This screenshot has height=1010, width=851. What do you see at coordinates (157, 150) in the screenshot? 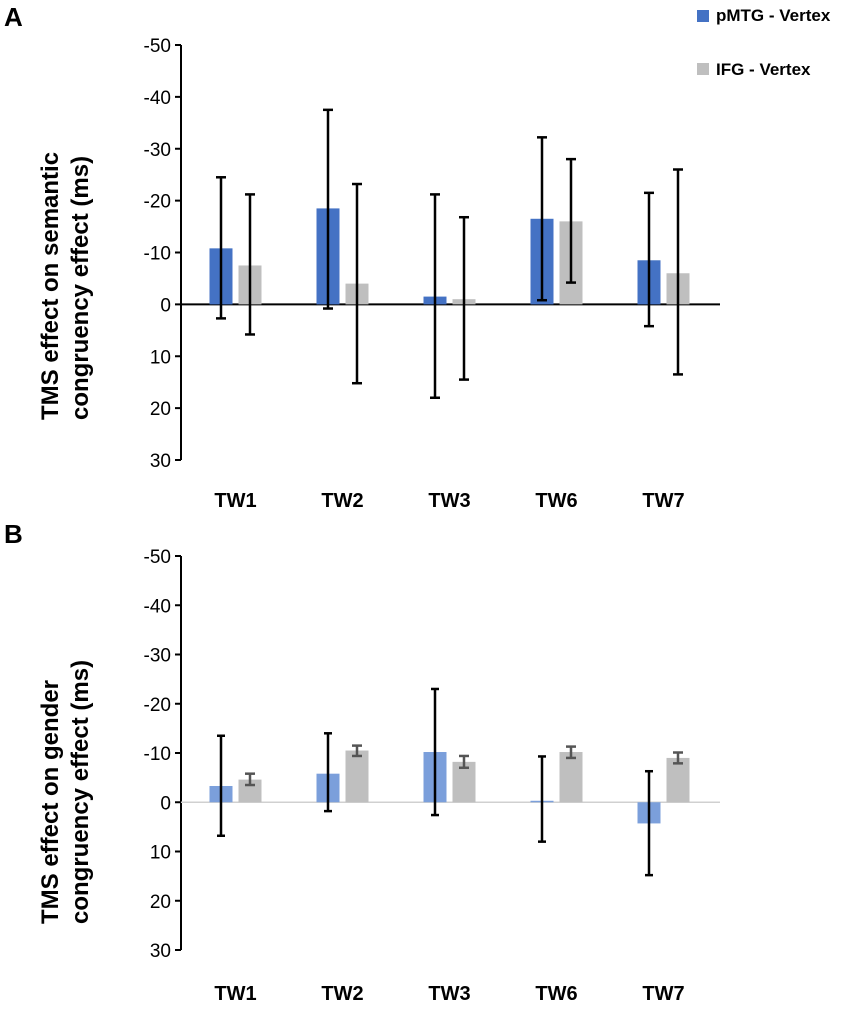
I see `y-tick-label-a: -30` at bounding box center [157, 150].